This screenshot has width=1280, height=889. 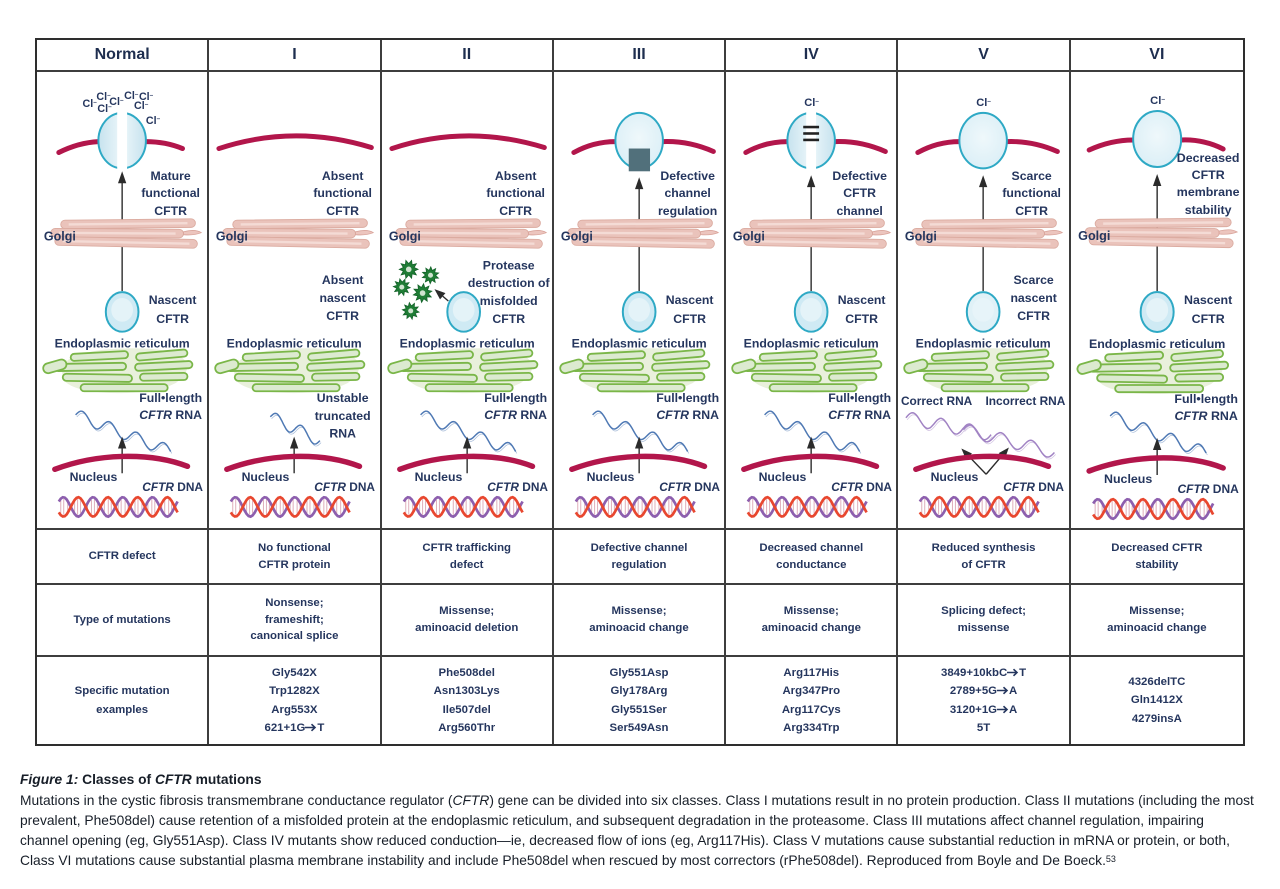 I want to click on svg-text: regulation, so click(x=687, y=211).